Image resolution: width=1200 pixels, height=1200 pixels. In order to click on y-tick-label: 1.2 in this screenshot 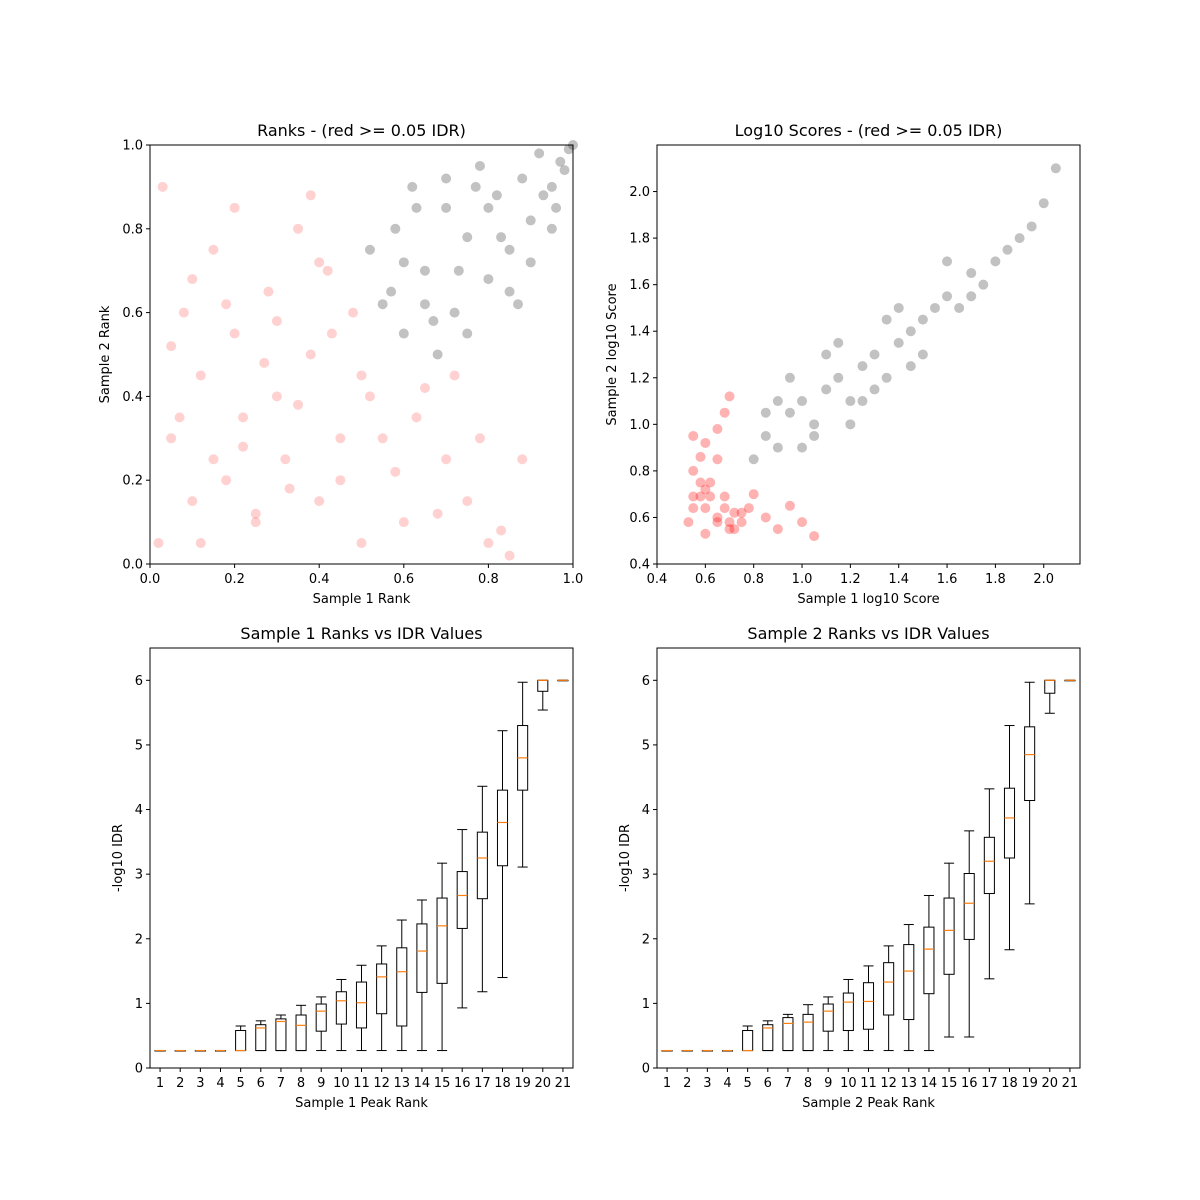, I will do `click(639, 378)`.